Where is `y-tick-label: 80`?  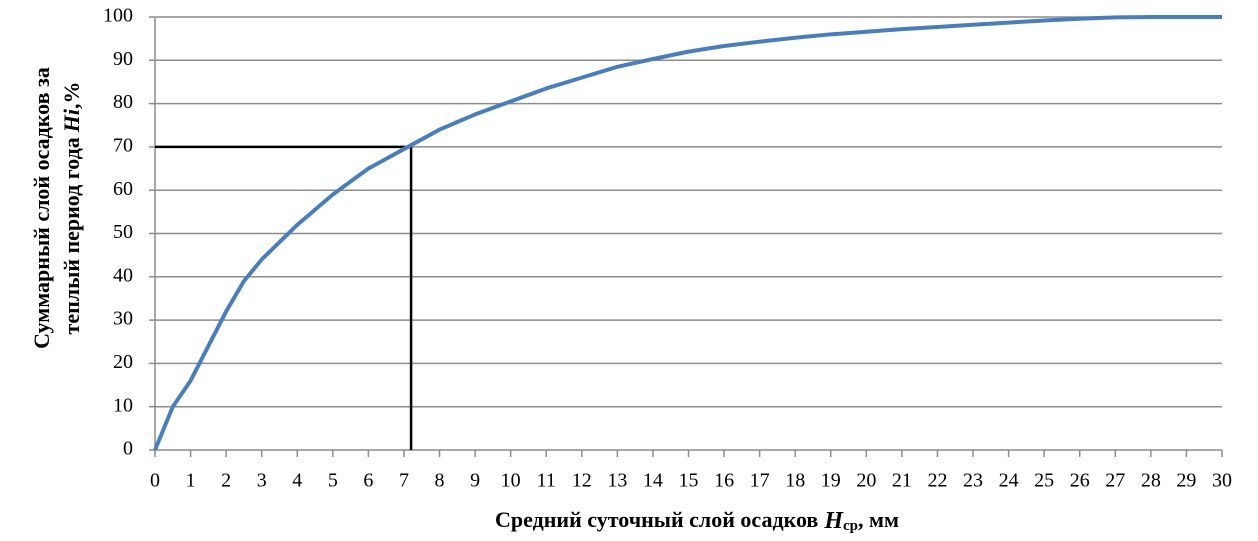
y-tick-label: 80 is located at coordinates (123, 102).